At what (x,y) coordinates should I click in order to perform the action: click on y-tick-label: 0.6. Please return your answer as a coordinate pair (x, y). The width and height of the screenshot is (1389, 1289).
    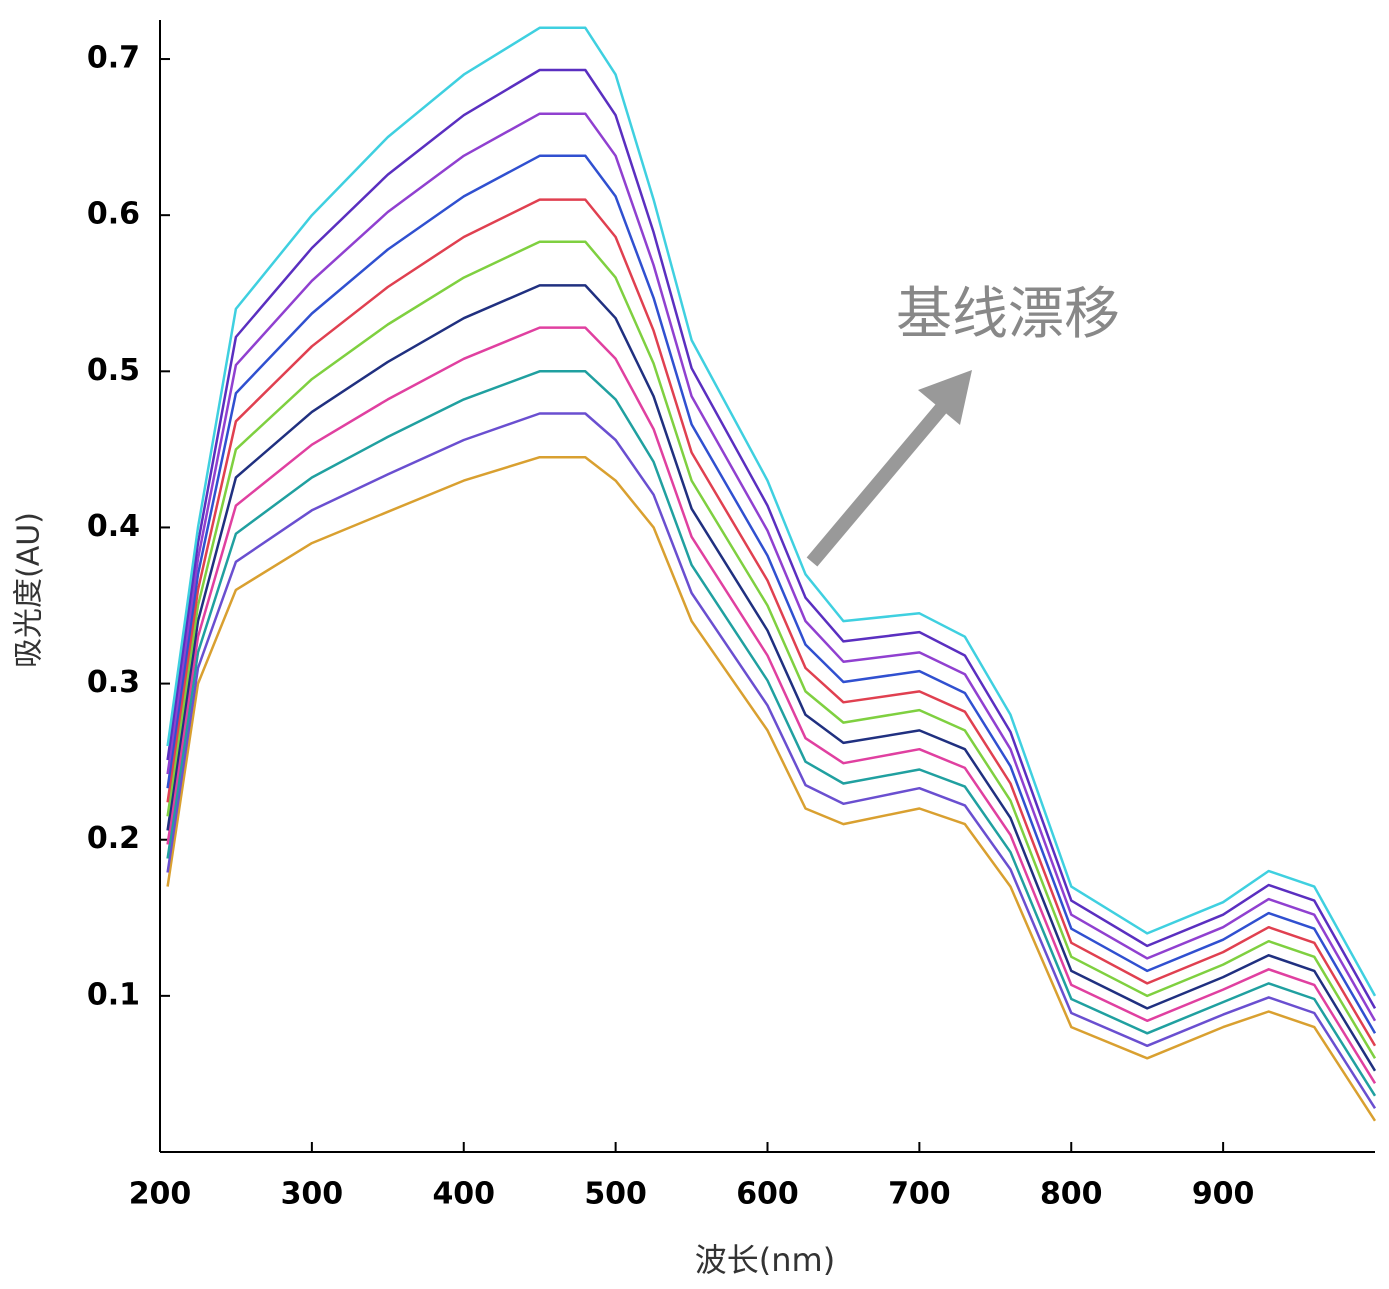
    Looking at the image, I should click on (113, 214).